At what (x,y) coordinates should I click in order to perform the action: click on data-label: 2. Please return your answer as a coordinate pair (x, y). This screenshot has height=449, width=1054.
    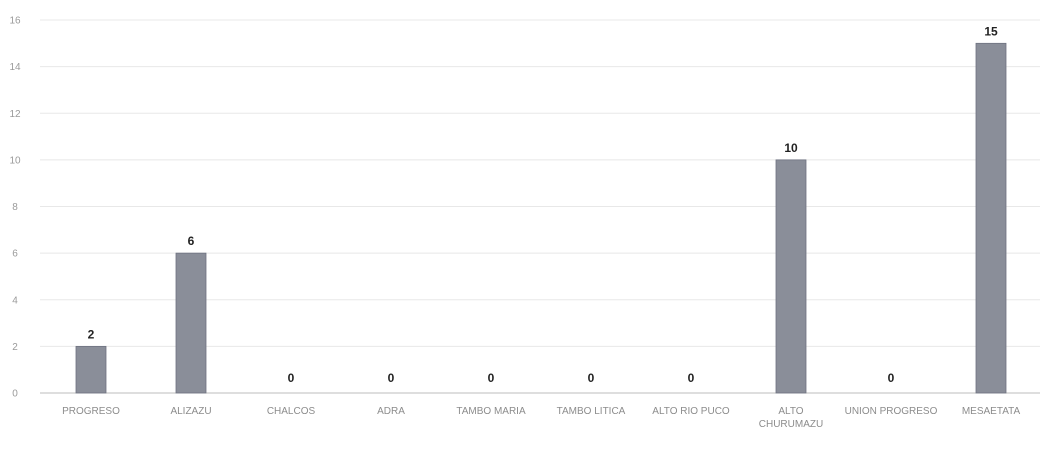
    Looking at the image, I should click on (91, 334).